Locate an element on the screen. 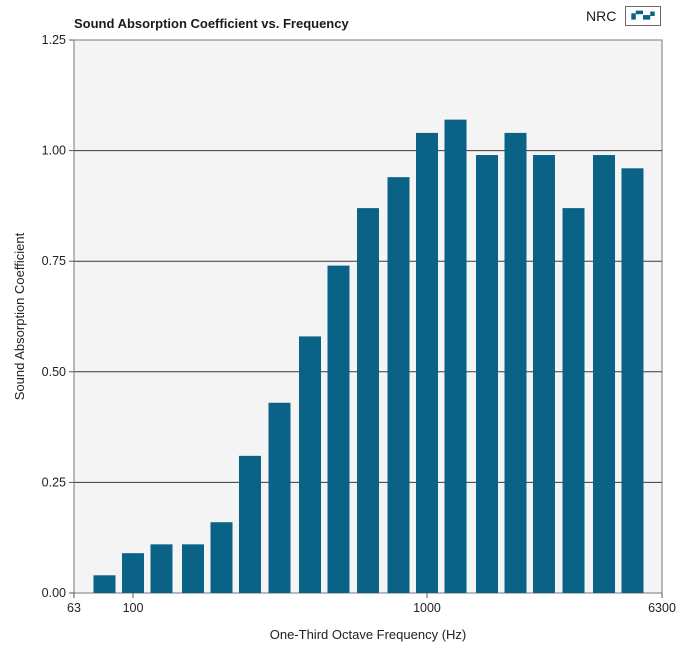  y-tick-label: 1.00 is located at coordinates (54, 151).